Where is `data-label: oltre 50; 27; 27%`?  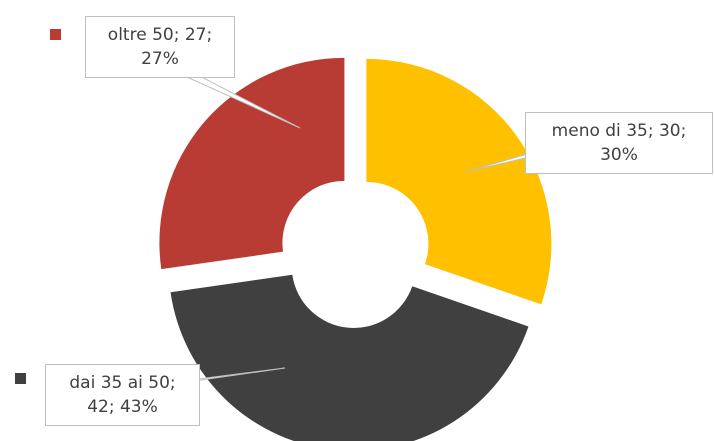
data-label: oltre 50; 27; 27% is located at coordinates (160, 47).